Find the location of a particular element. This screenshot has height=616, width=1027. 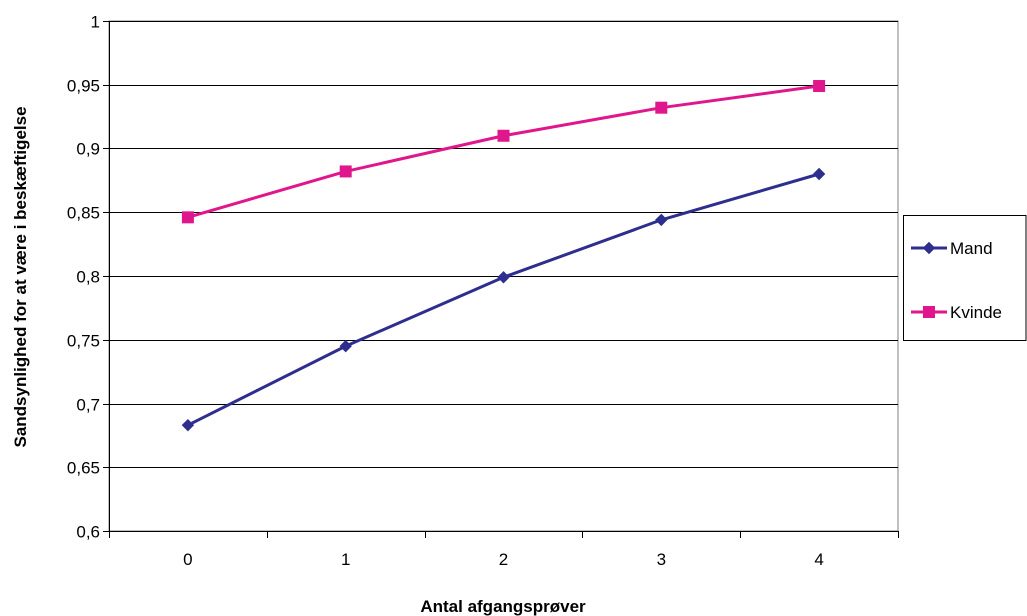

legend: Mand Kvinde is located at coordinates (965, 278).